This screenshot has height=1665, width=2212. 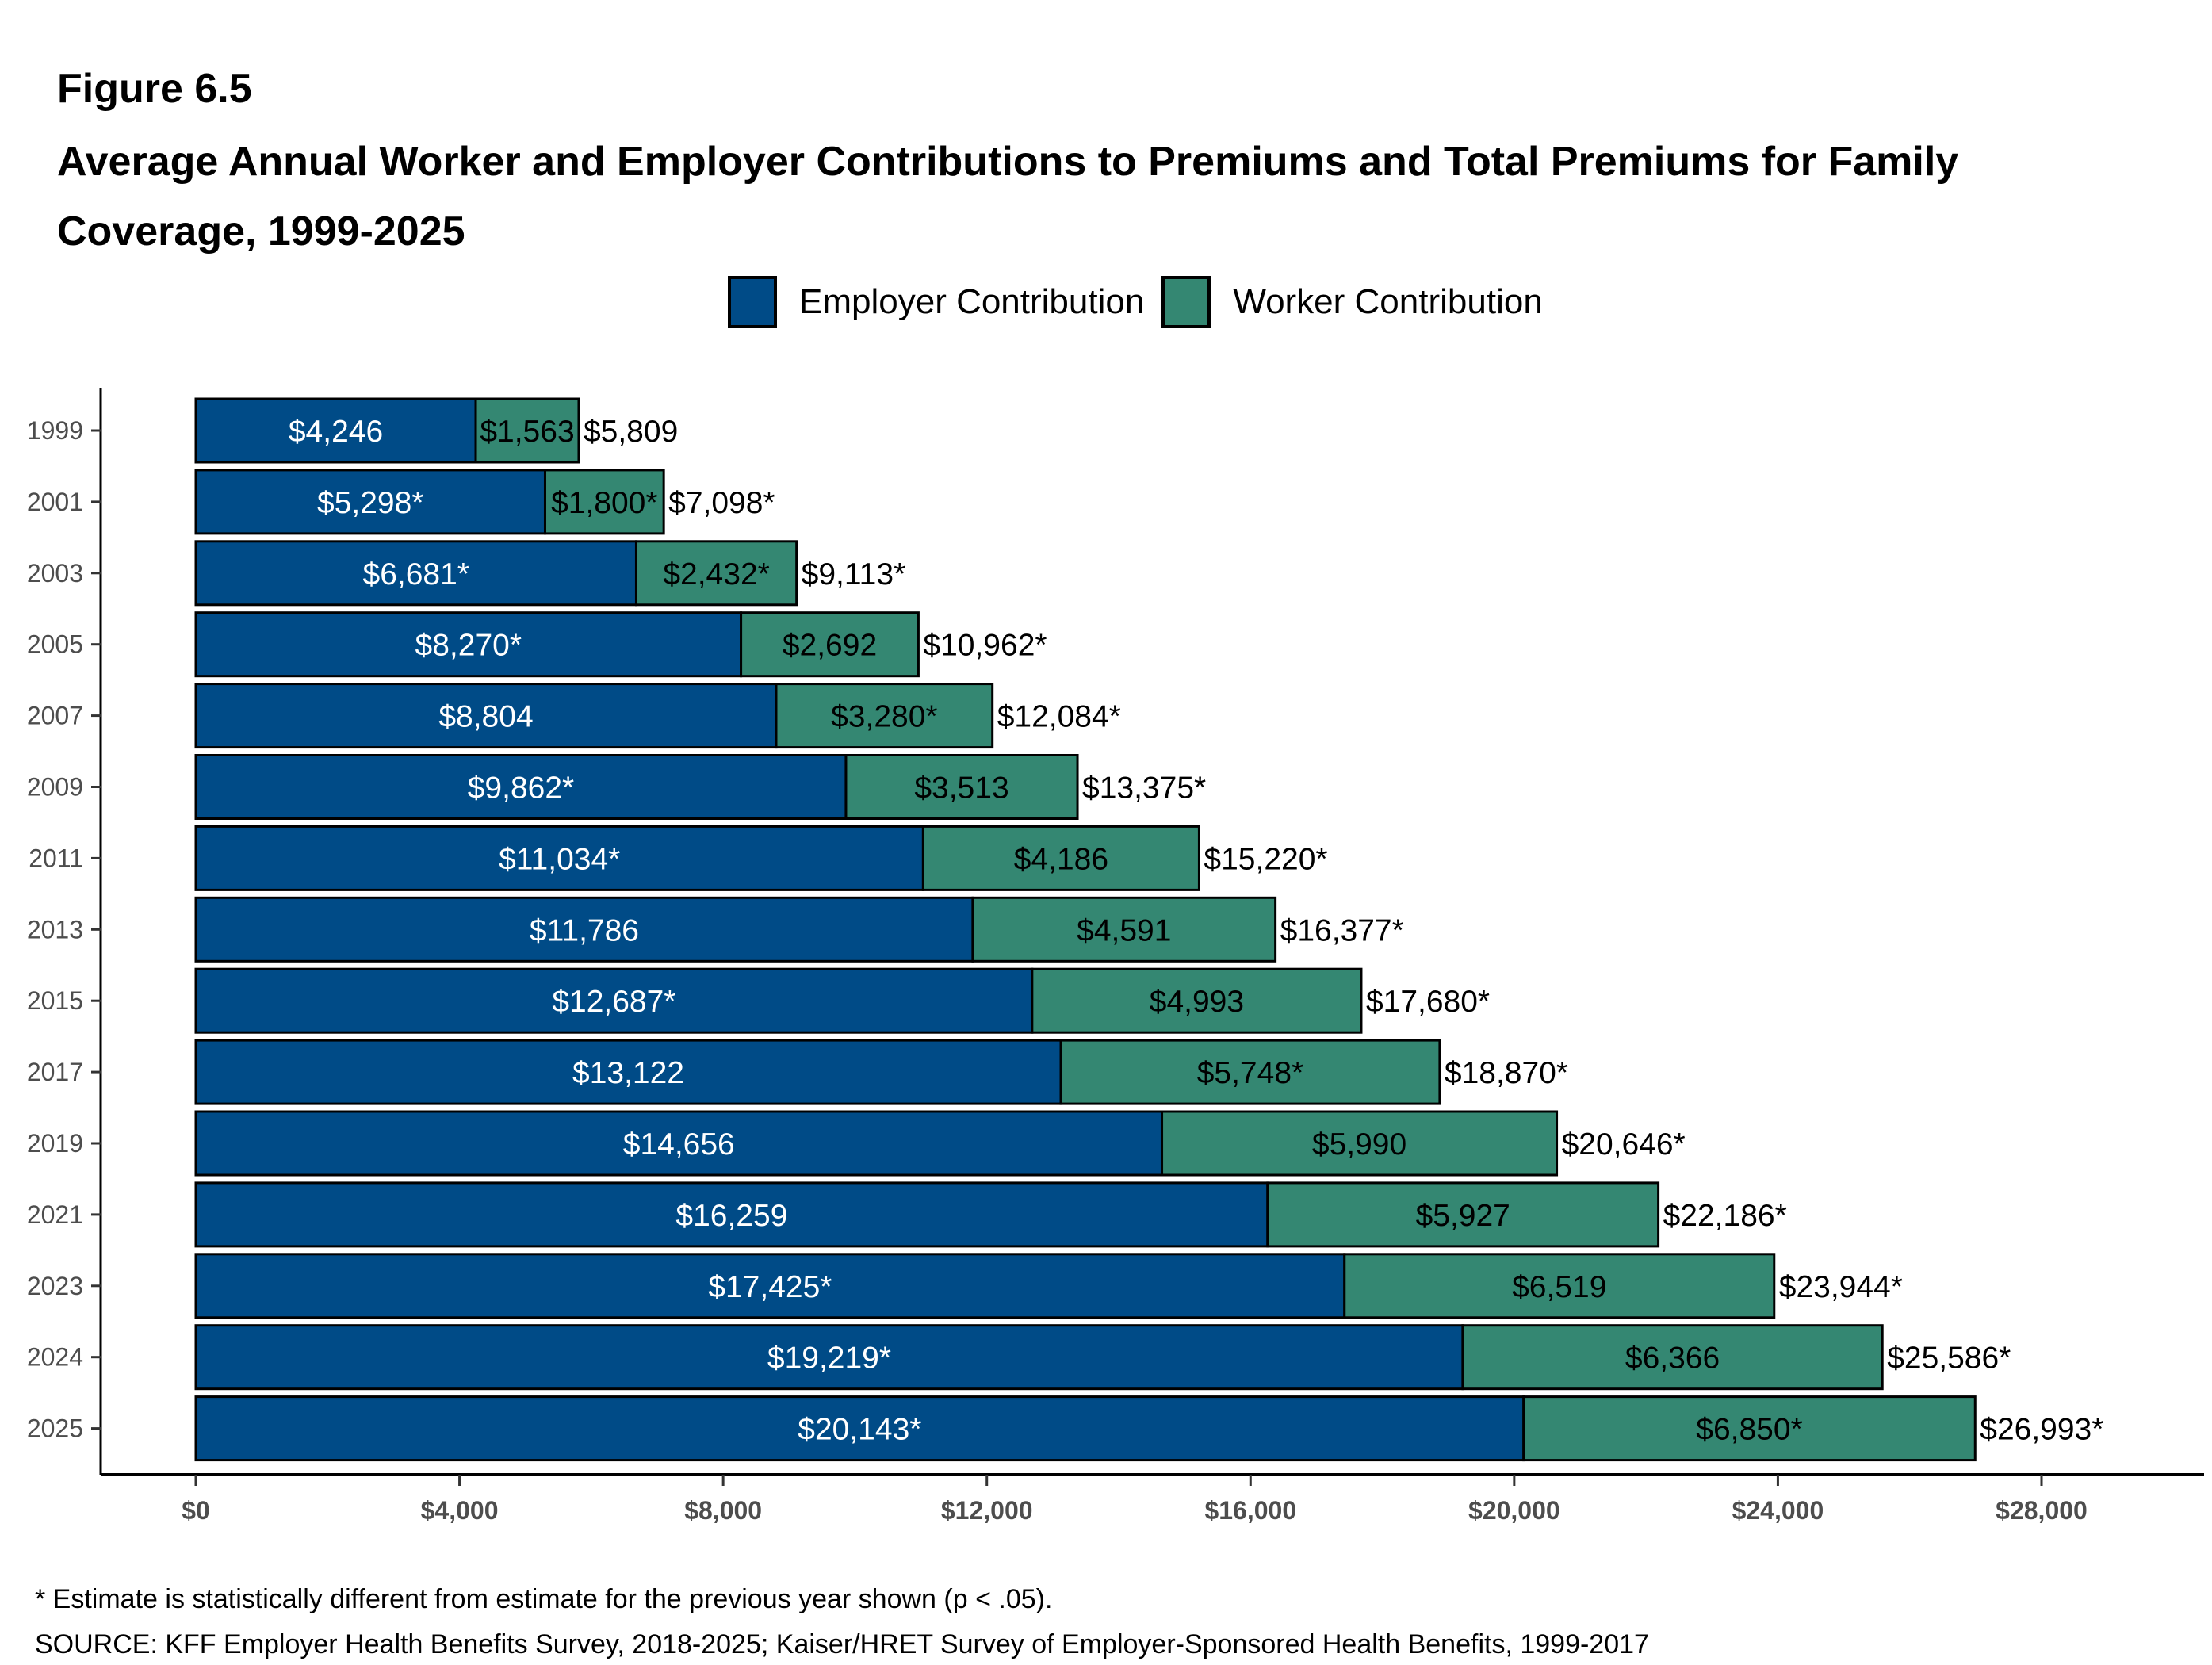 What do you see at coordinates (55, 1000) in the screenshot?
I see `y-tick-label: 2015` at bounding box center [55, 1000].